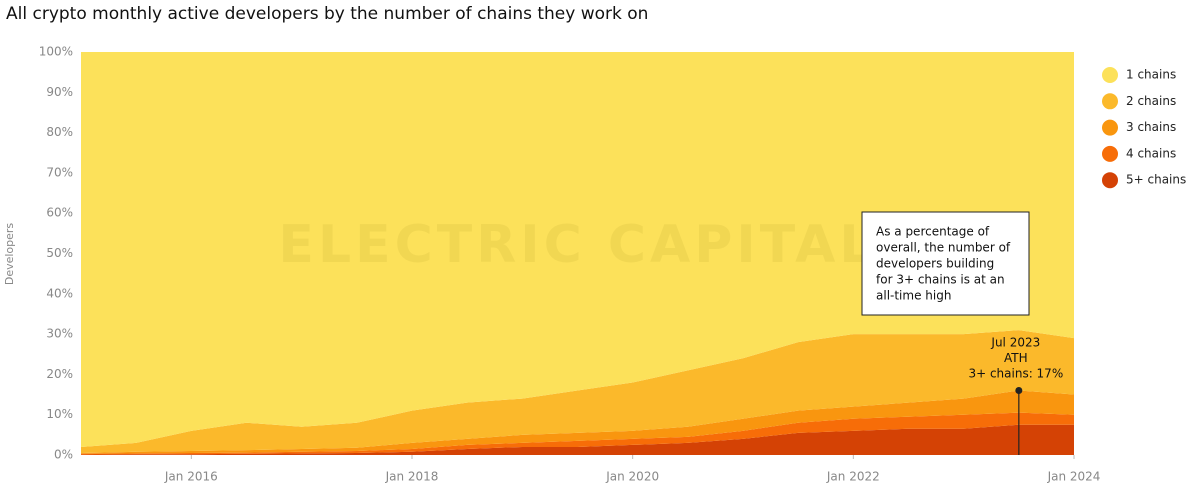 This screenshot has height=489, width=1192. Describe the element at coordinates (1074, 477) in the screenshot. I see `x-tick-label: Jan 2024` at that location.